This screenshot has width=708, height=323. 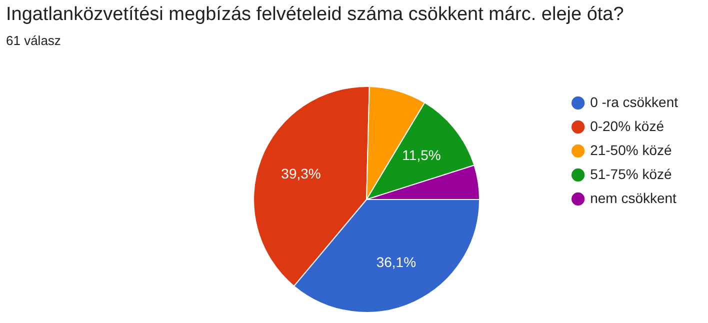 I want to click on legend-label: 51-75% közé, so click(x=631, y=174).